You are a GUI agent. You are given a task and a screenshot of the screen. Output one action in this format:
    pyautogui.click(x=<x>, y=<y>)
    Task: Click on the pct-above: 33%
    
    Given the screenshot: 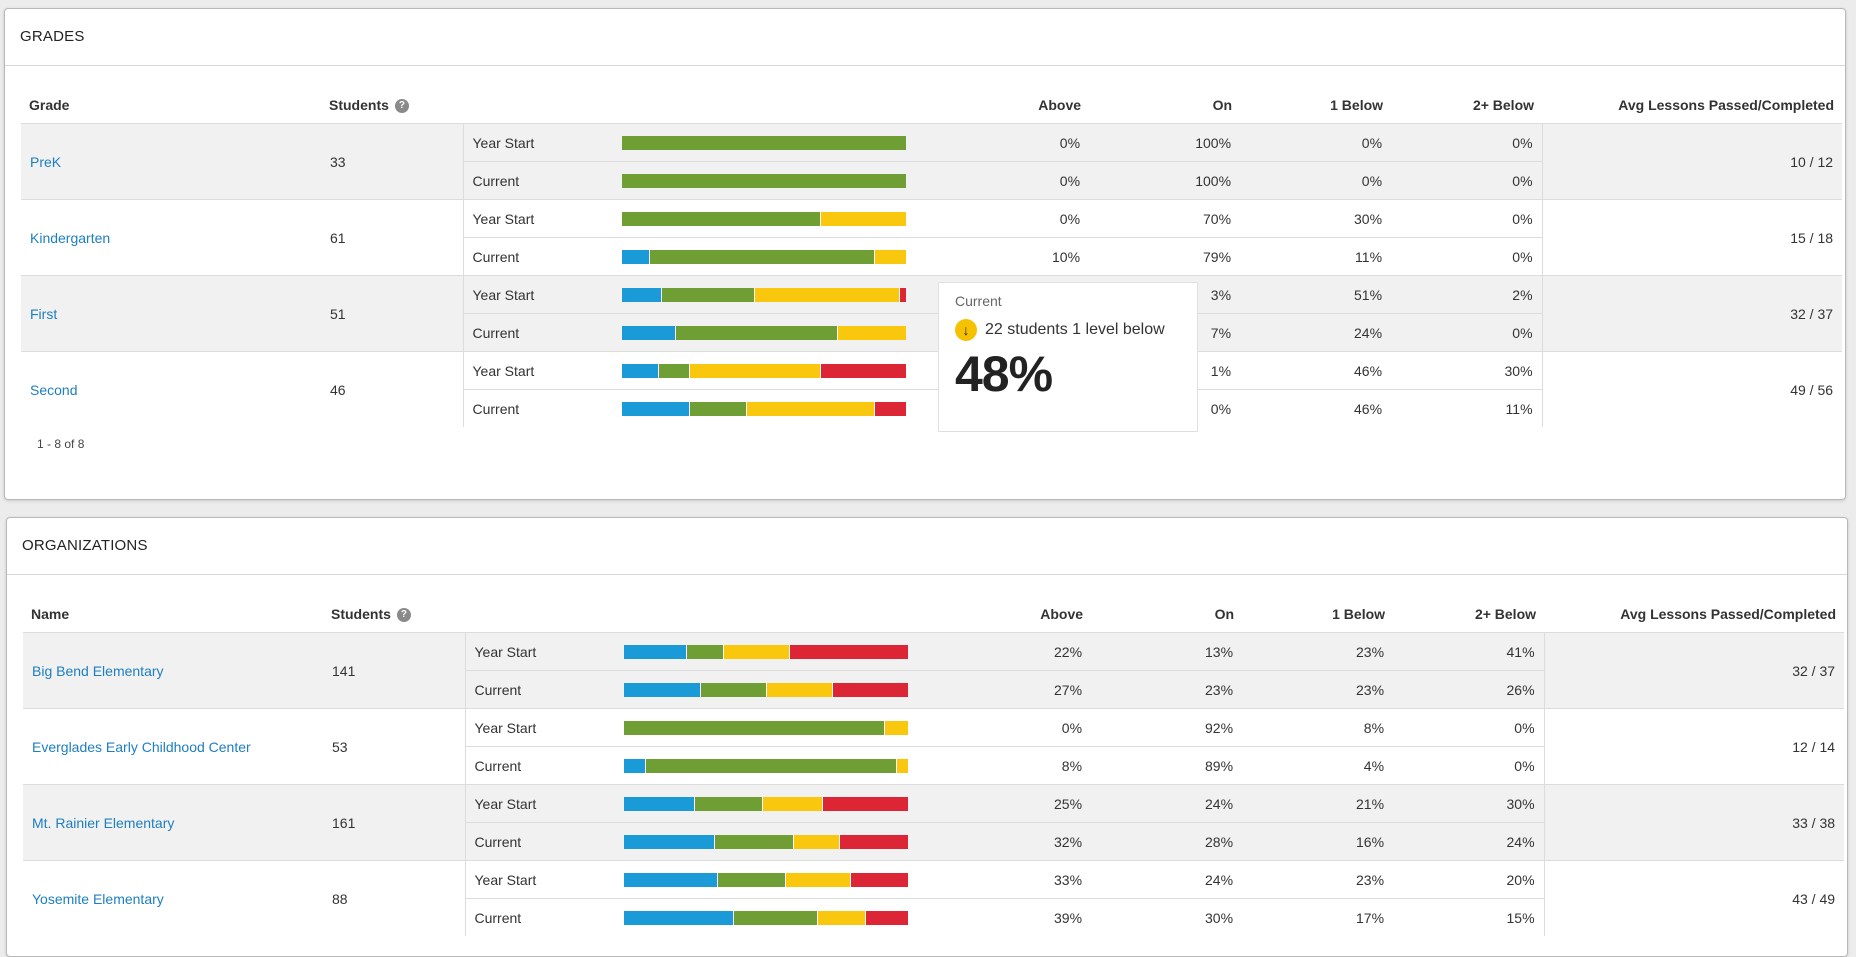 What is the action you would take?
    pyautogui.click(x=1008, y=879)
    